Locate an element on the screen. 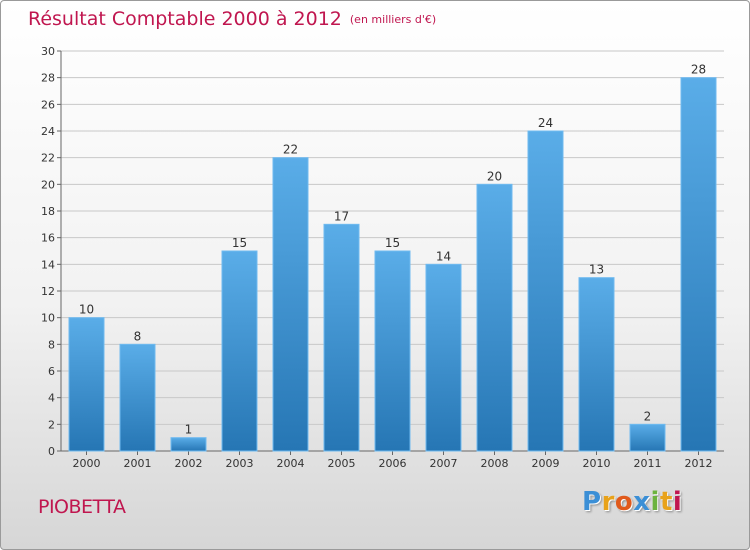 This screenshot has height=550, width=750. y-tick-label: 16 is located at coordinates (48, 238).